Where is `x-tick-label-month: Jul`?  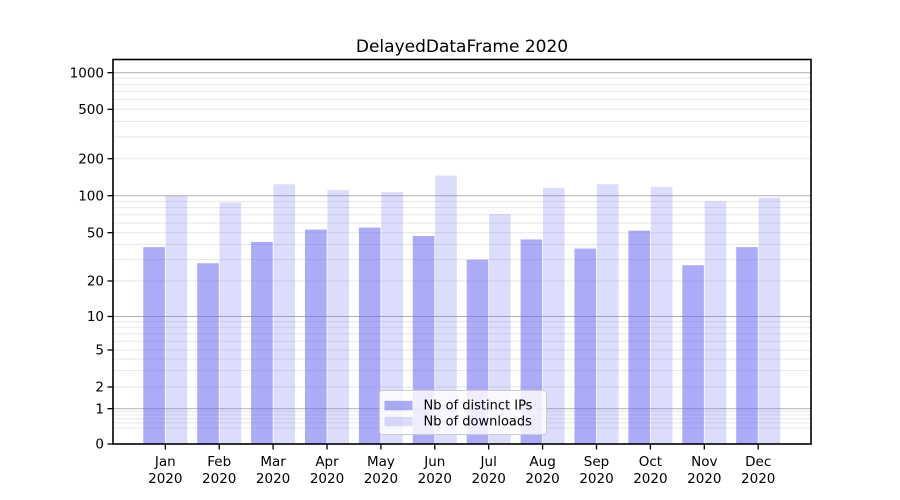 x-tick-label-month: Jul is located at coordinates (488, 462).